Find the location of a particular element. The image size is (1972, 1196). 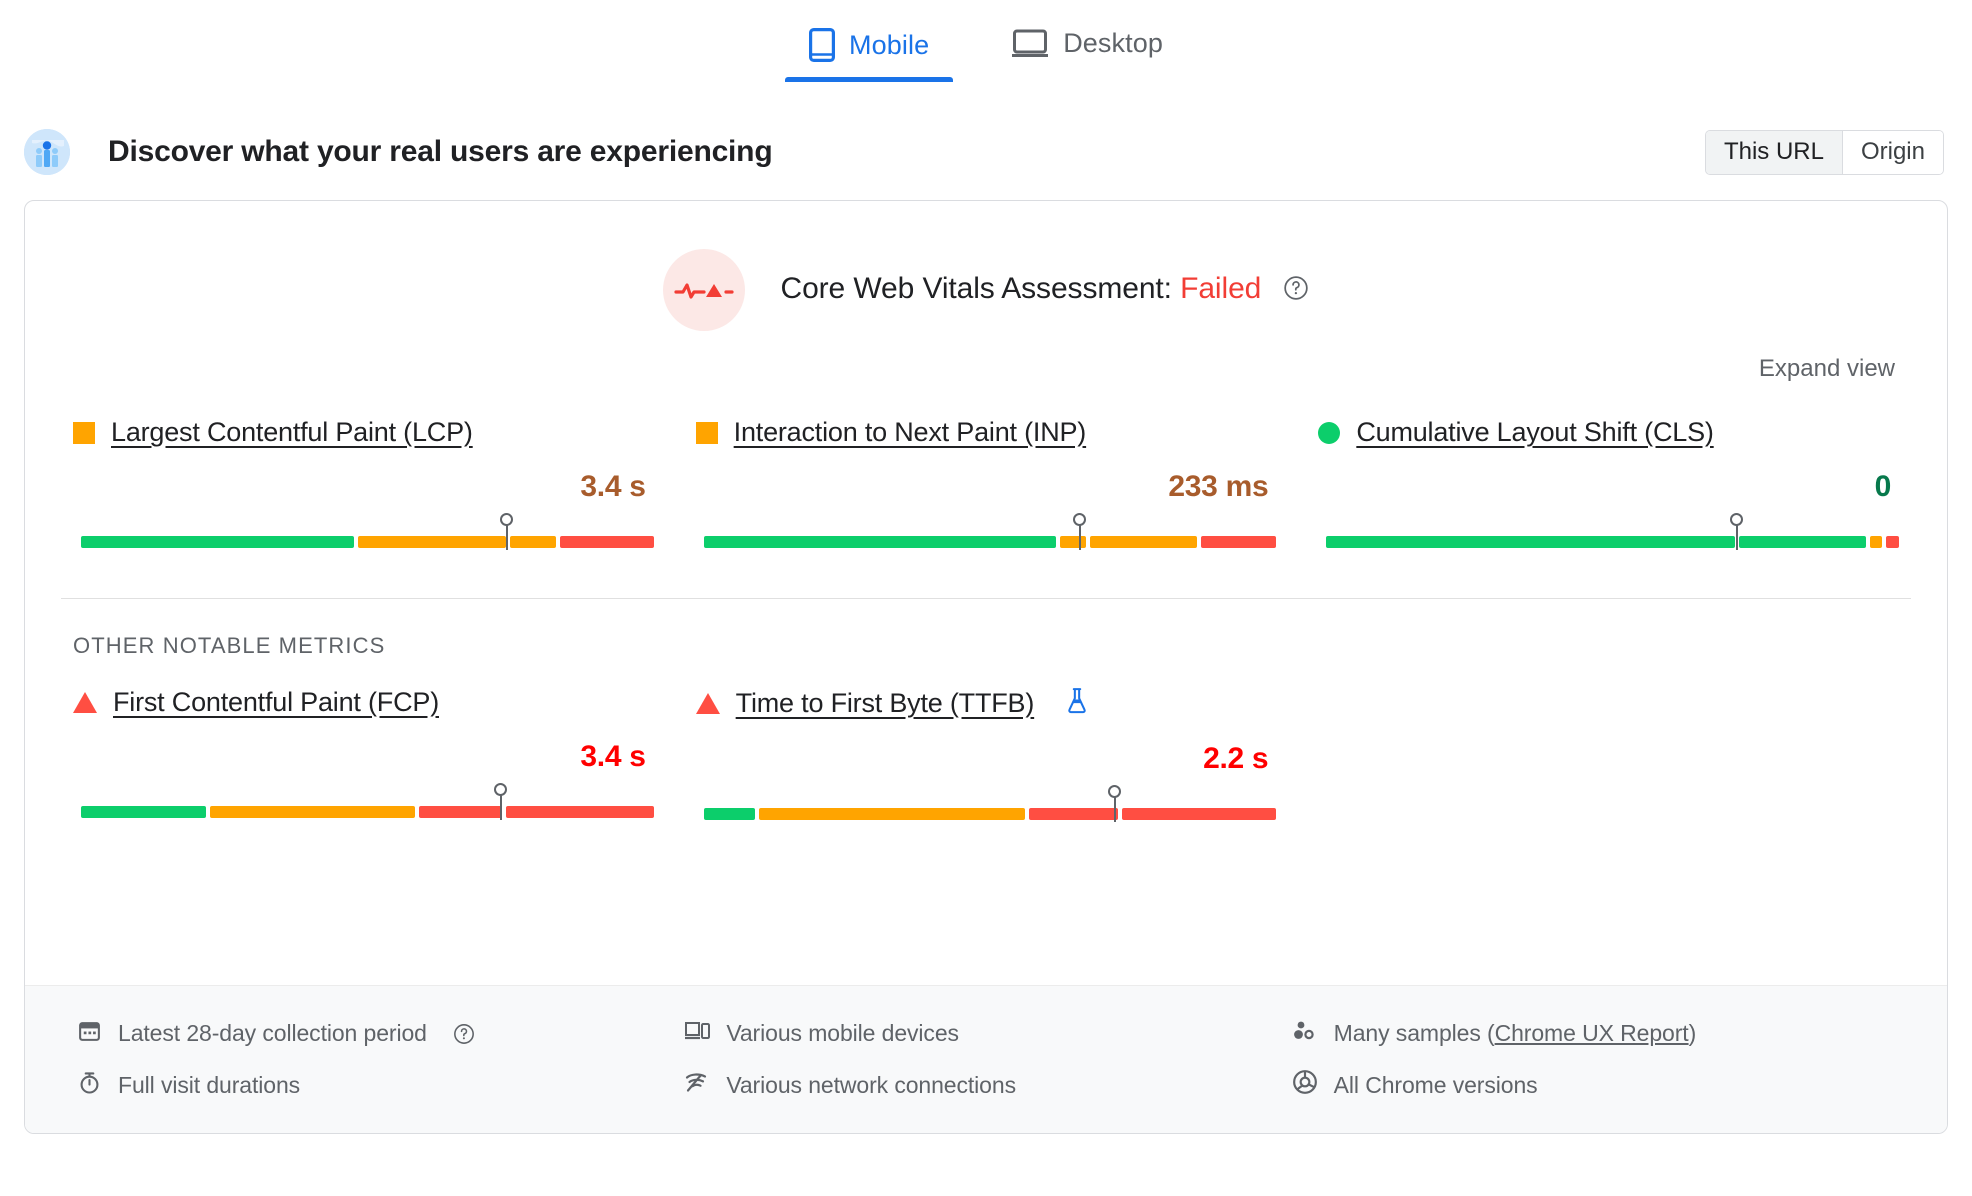

metric-ttfb-head: Time to First Byte (TTFB) is located at coordinates (986, 703).